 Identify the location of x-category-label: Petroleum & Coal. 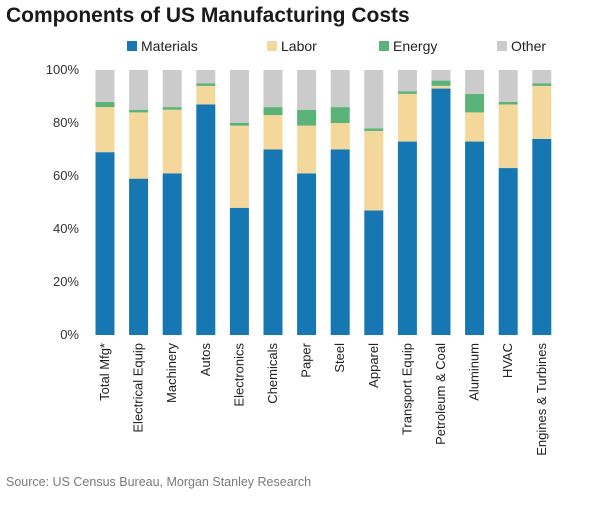
(440, 394).